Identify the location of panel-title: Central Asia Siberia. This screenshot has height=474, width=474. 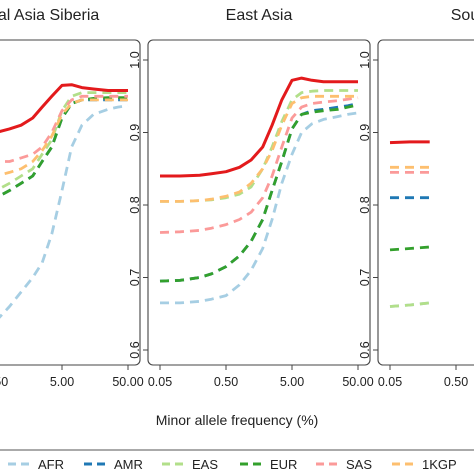
(49, 15).